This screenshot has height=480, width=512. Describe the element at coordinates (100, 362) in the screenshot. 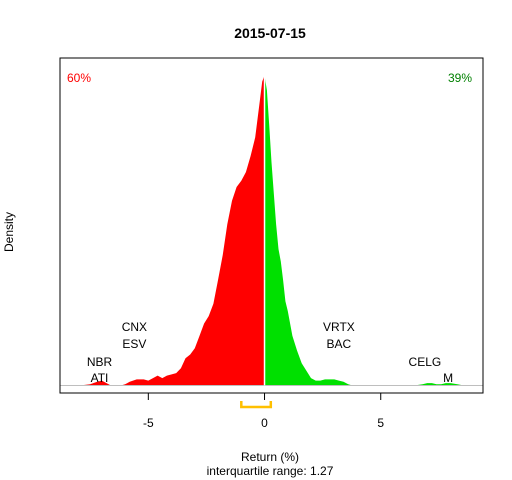

I see `ticker-label: NBR` at that location.